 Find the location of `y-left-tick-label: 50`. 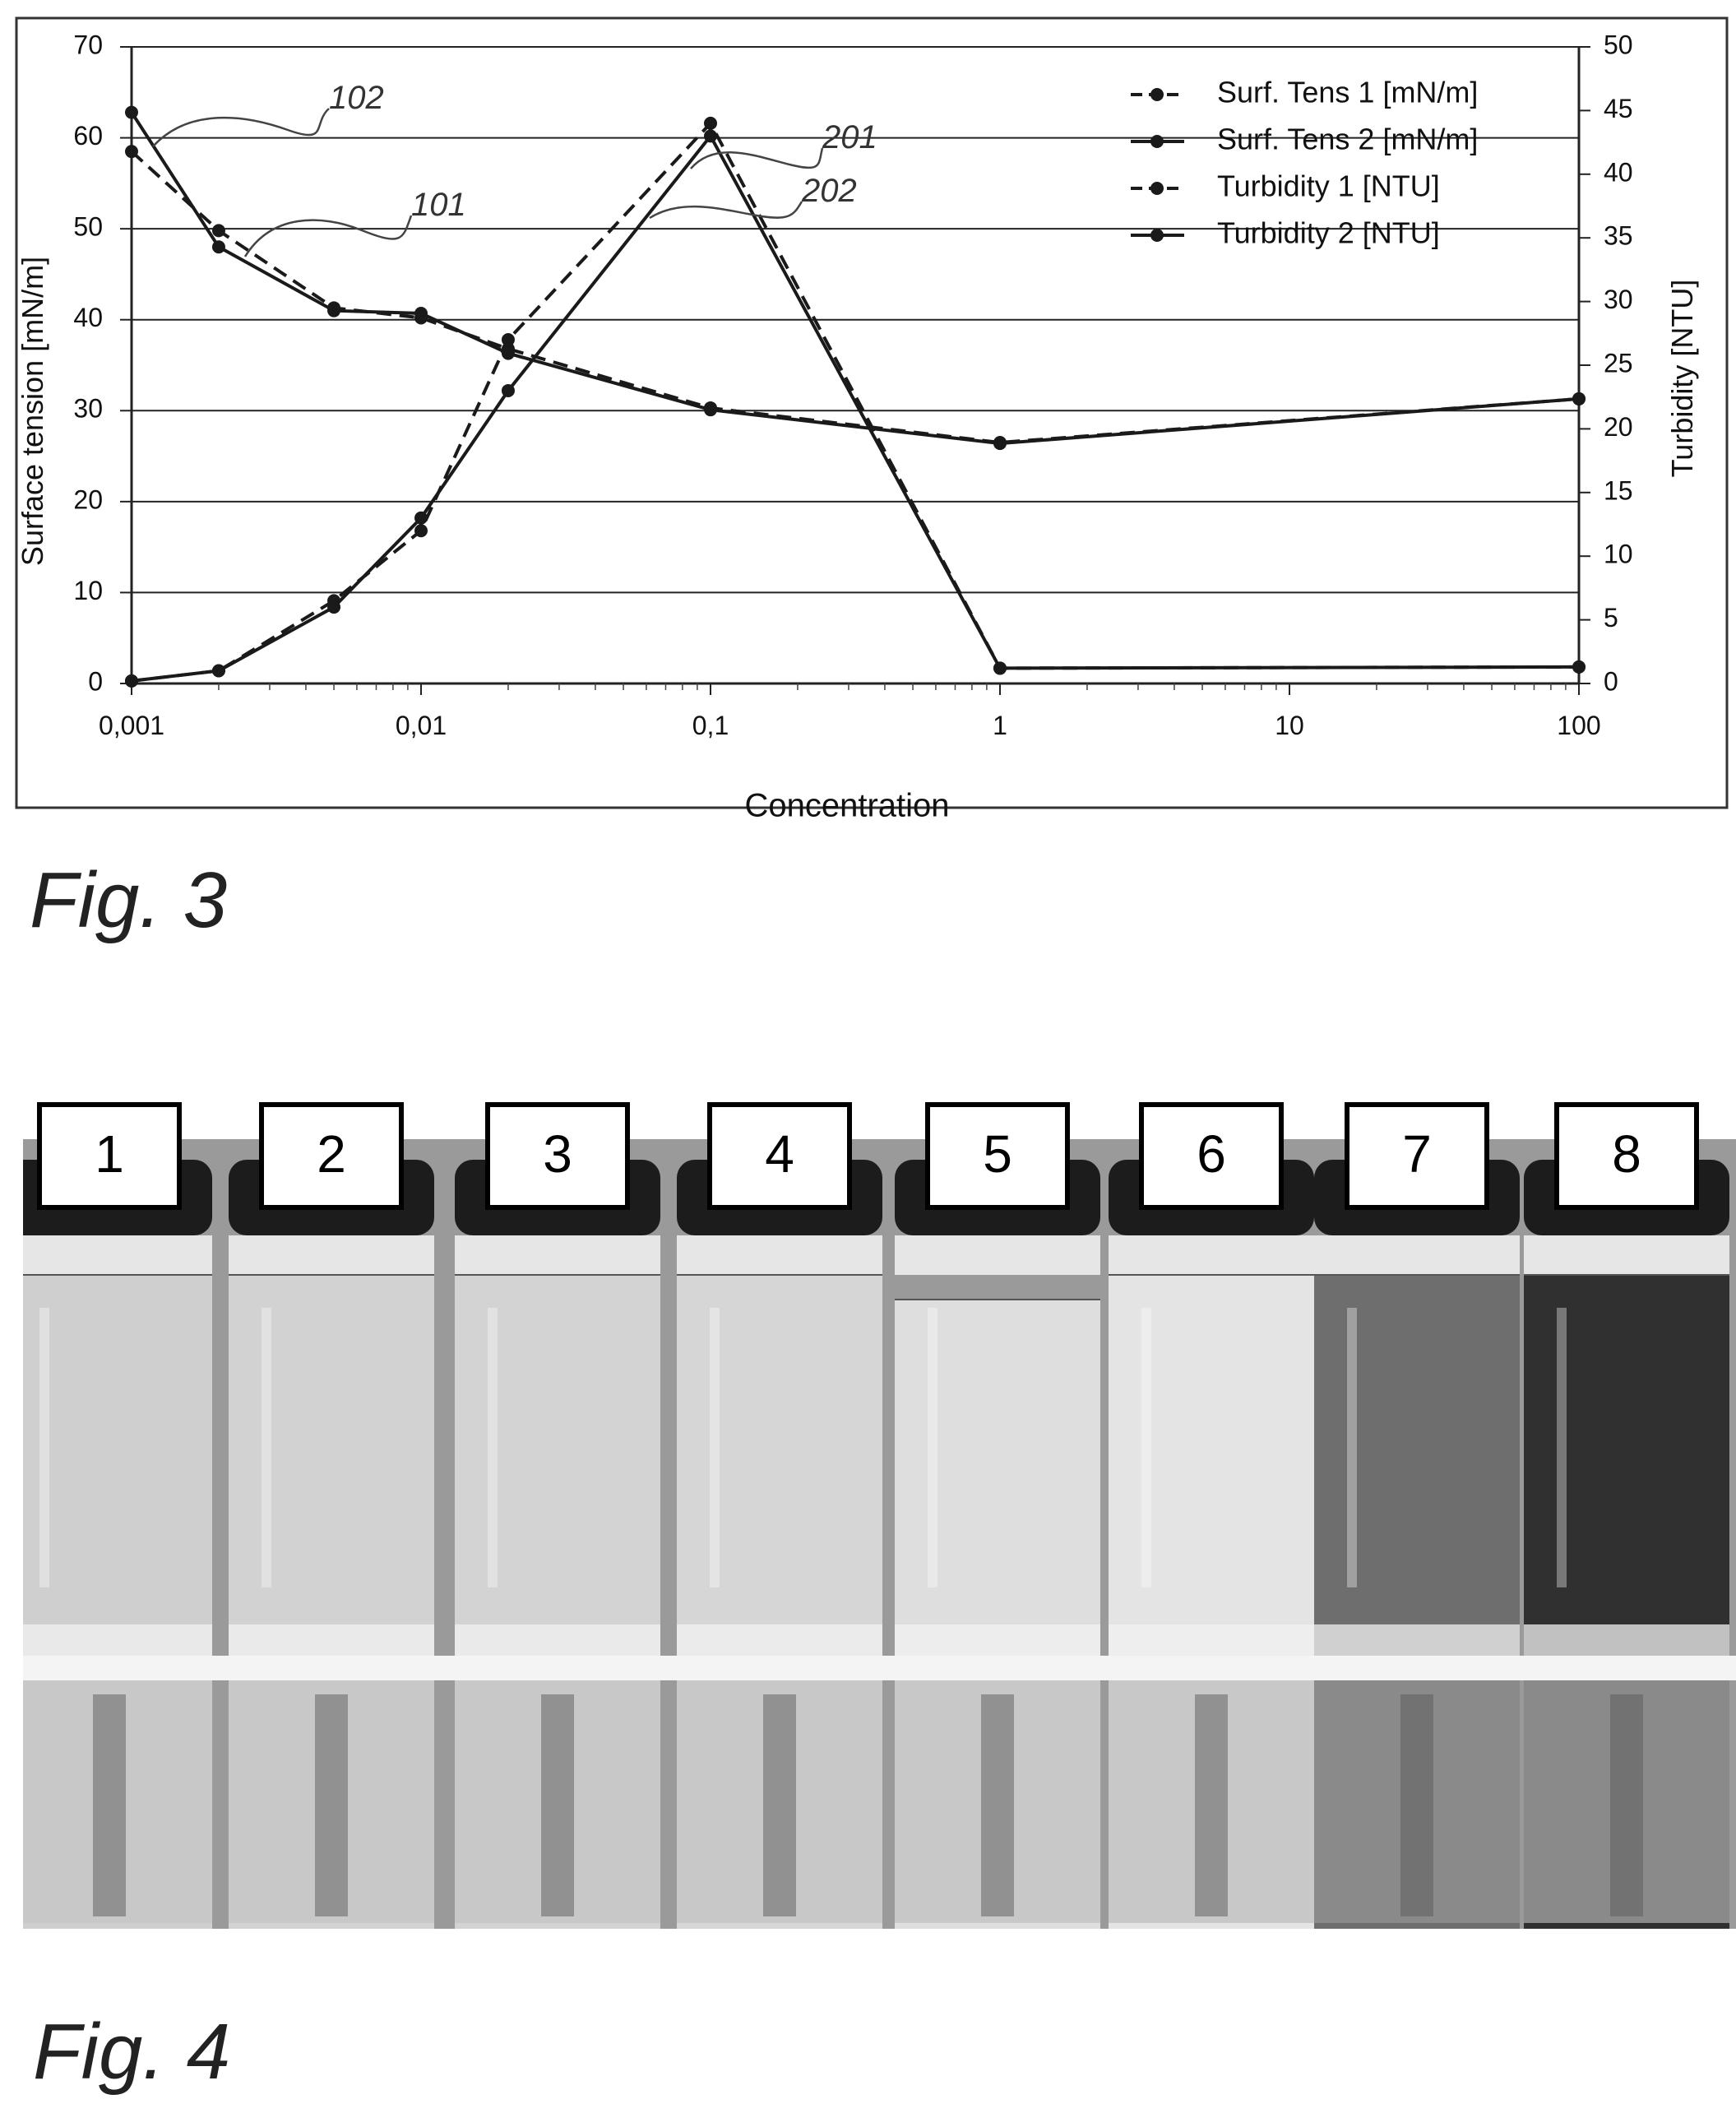

y-left-tick-label: 50 is located at coordinates (88, 227).